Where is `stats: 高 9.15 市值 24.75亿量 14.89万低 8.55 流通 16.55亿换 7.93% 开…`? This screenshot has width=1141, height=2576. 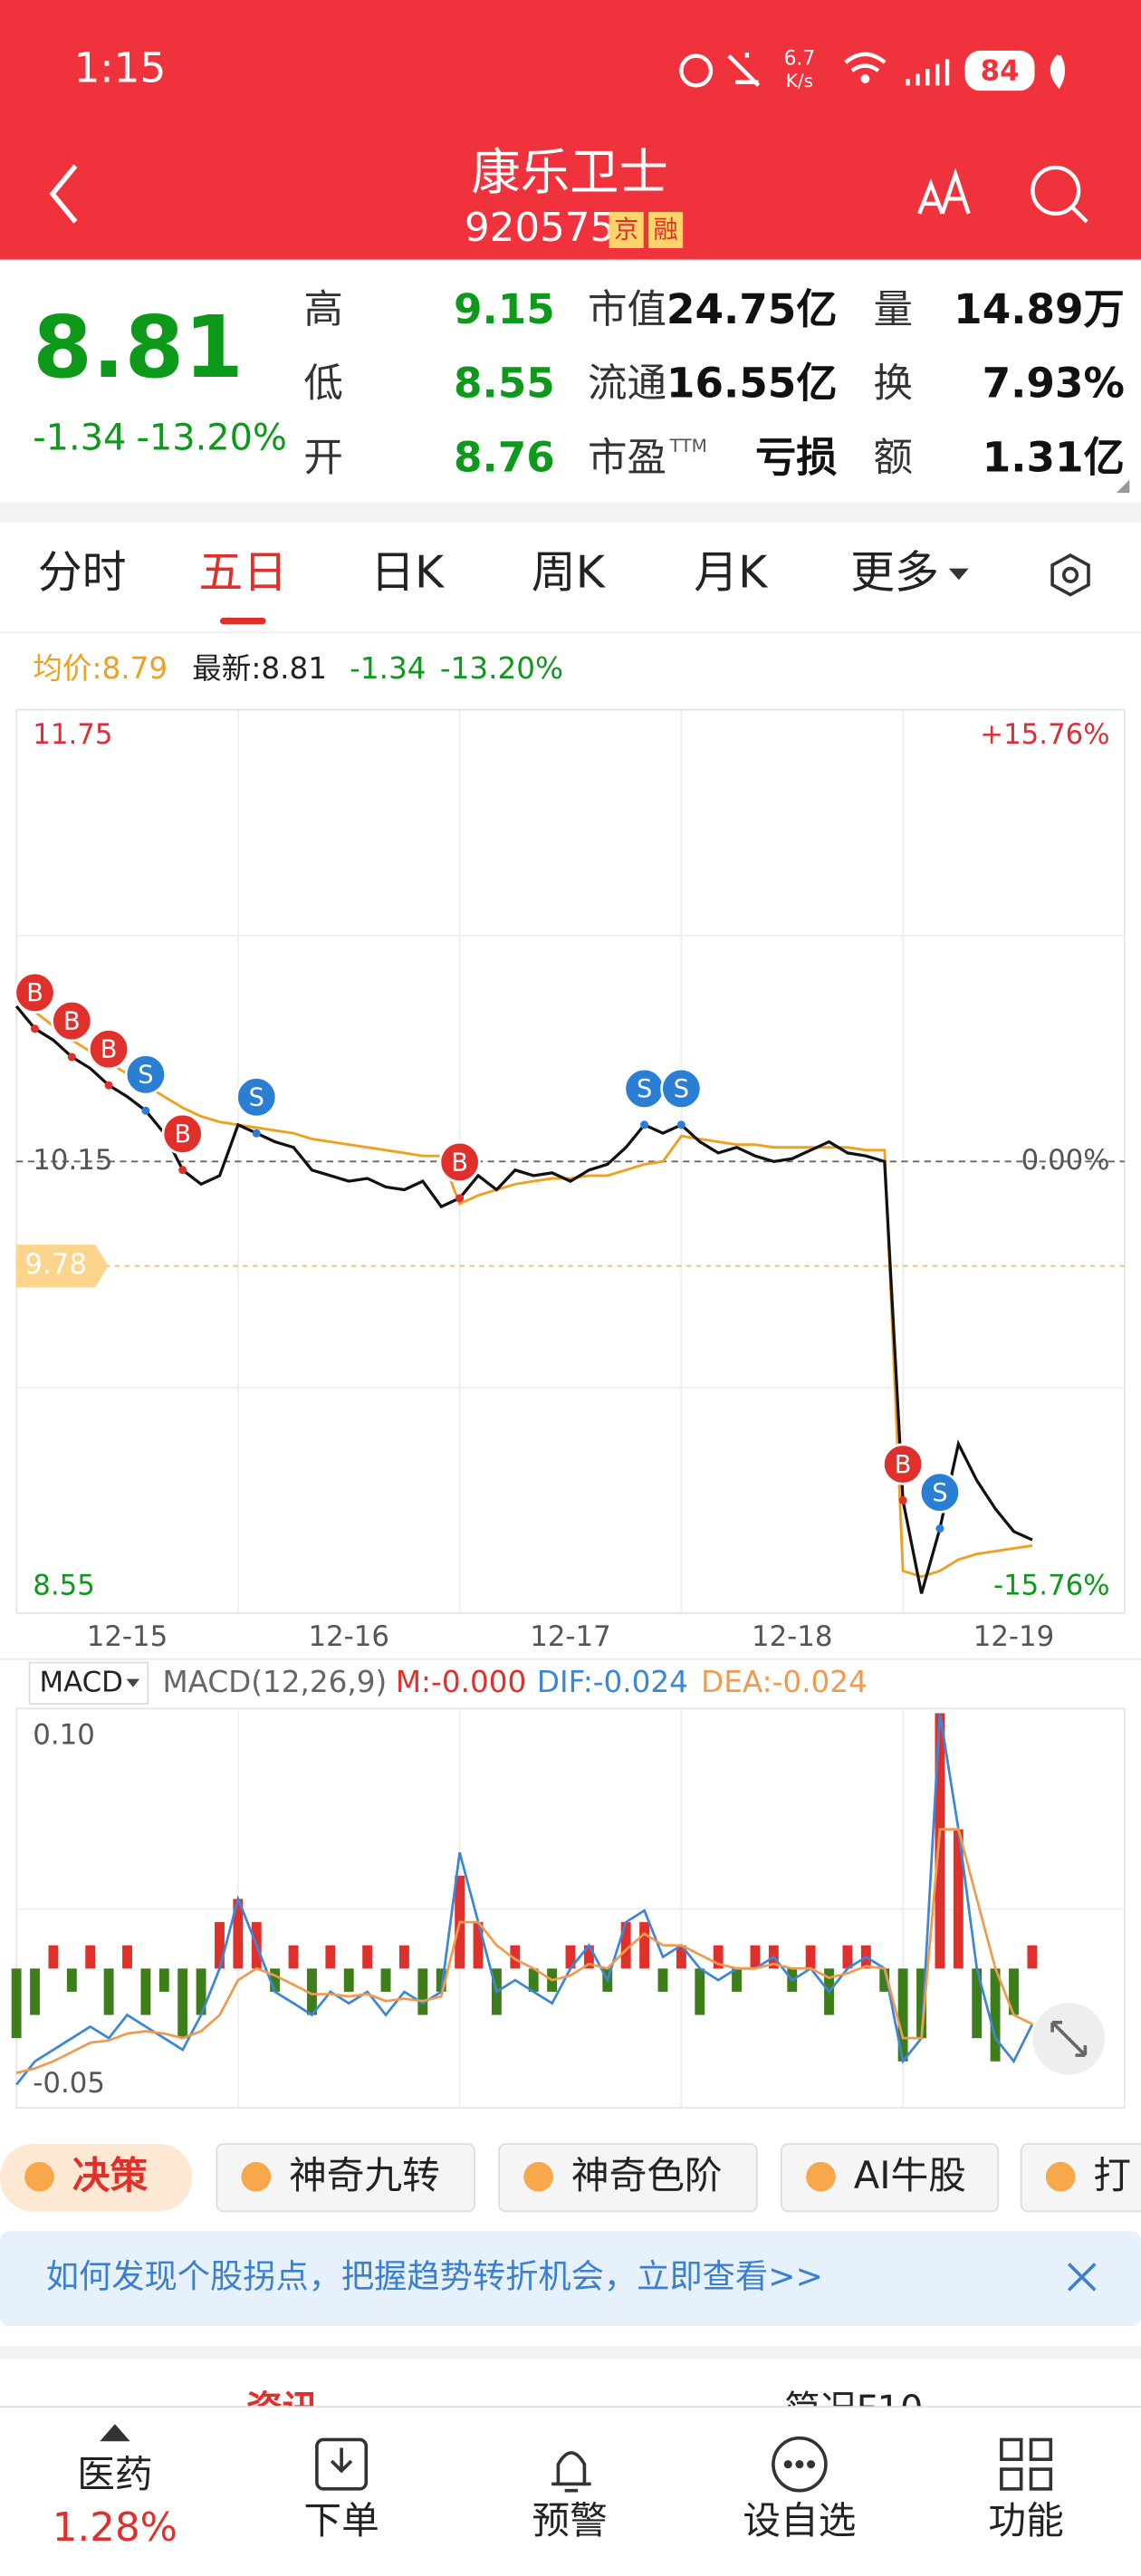 stats: 高 9.15 市值 24.75亿量 14.89万低 8.55 流通 16.55亿换 7.93% 开… is located at coordinates (713, 383).